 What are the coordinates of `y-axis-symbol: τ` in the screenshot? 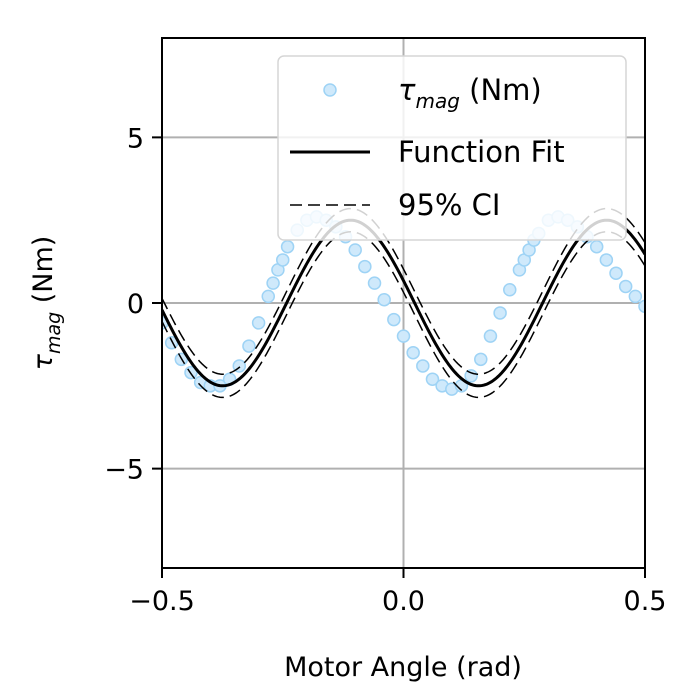 It's located at (43, 361).